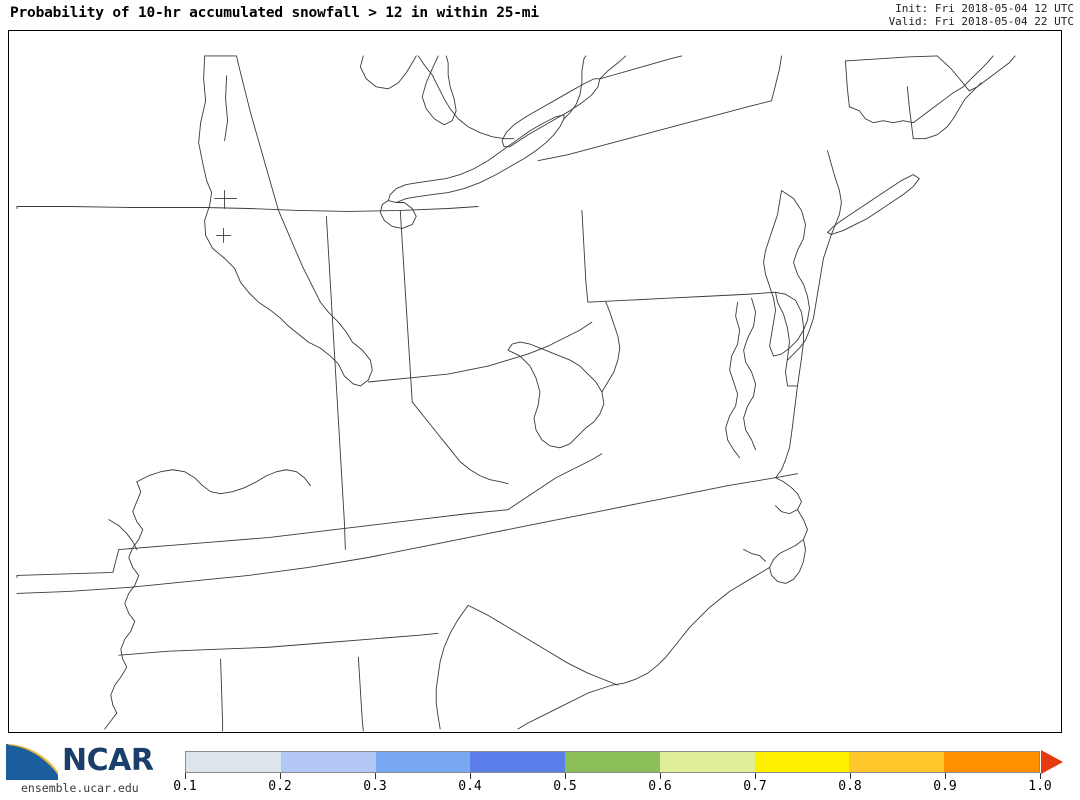 The width and height of the screenshot is (1080, 800). What do you see at coordinates (575, 87) in the screenshot?
I see `great-lakes-connector` at bounding box center [575, 87].